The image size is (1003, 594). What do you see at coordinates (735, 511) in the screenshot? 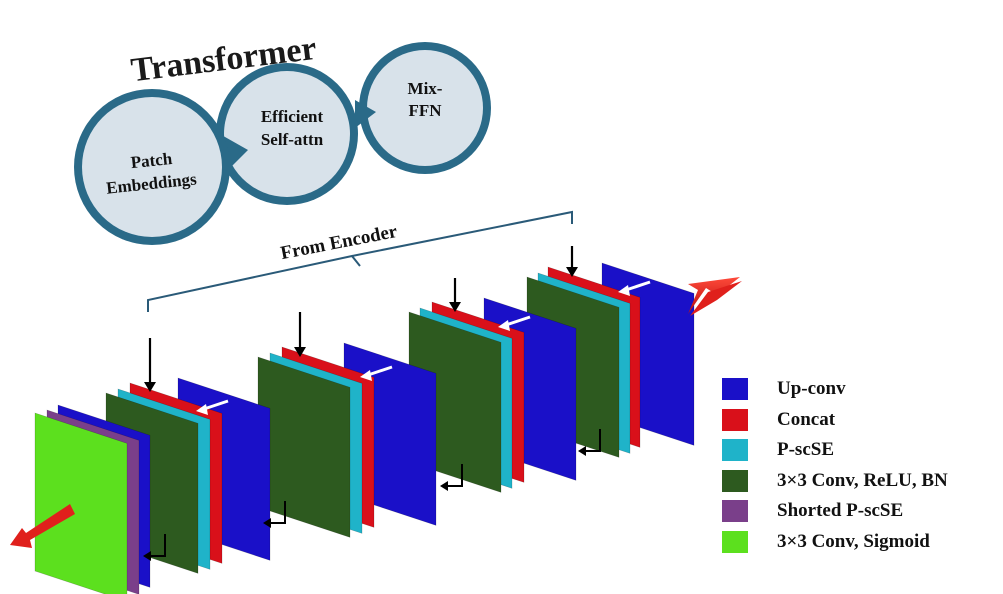
I see `shorted-swatch` at bounding box center [735, 511].